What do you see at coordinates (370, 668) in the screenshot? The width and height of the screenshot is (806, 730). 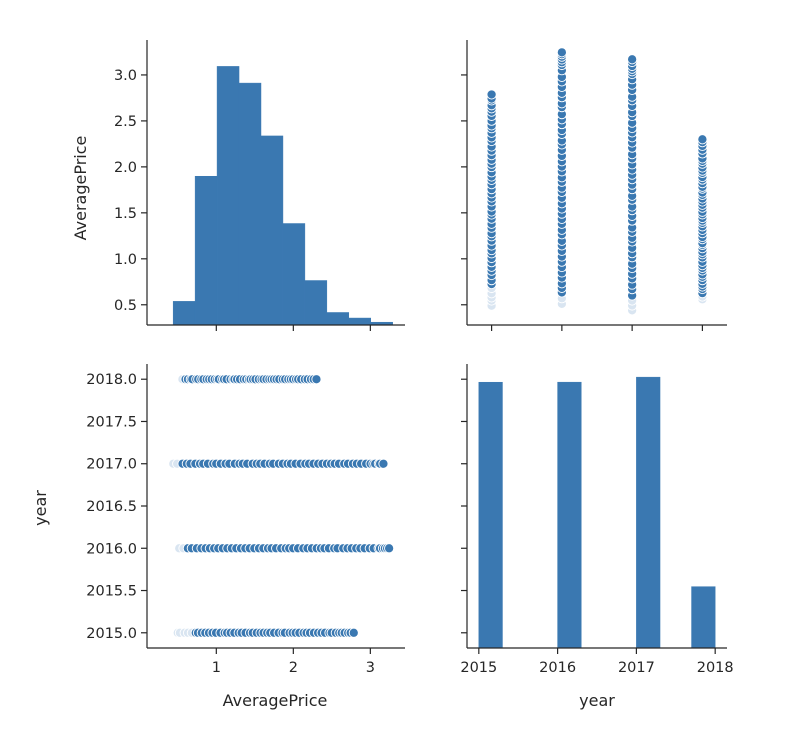 I see `bl-xtick-label: 3` at bounding box center [370, 668].